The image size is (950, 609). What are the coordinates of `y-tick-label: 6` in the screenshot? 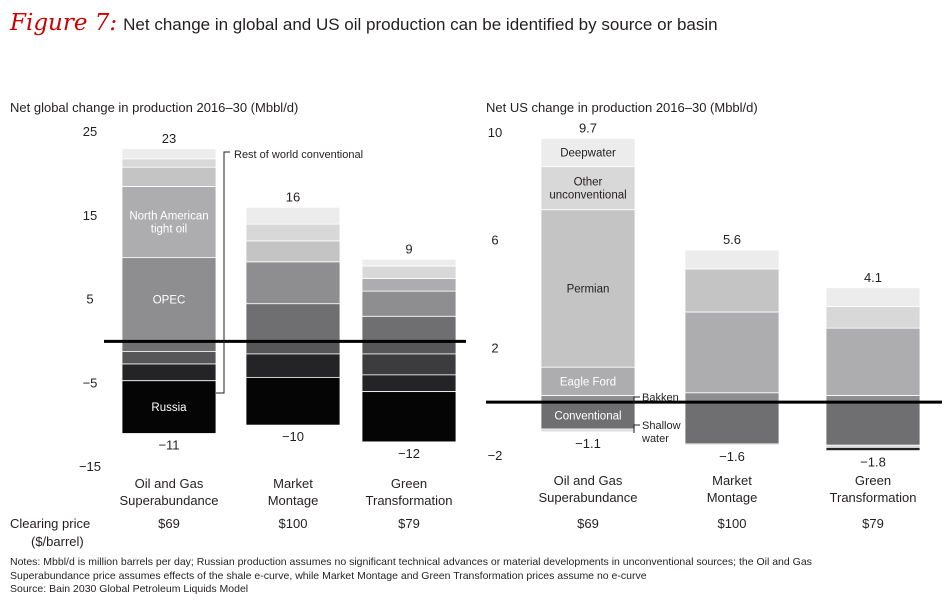 It's located at (494, 240).